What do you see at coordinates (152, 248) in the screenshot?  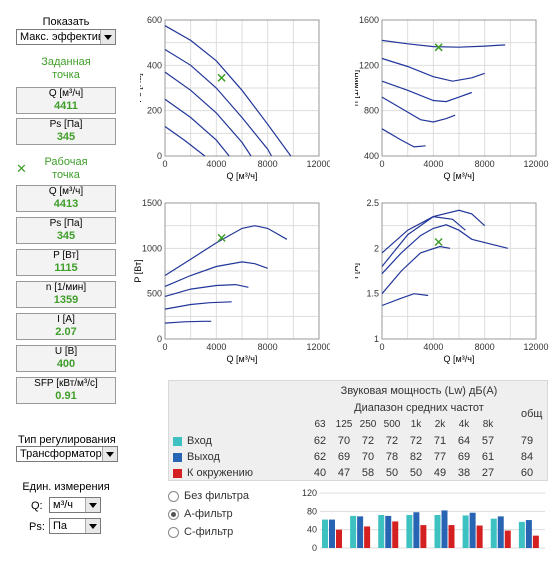 I see `y-tick-label: 1000` at bounding box center [152, 248].